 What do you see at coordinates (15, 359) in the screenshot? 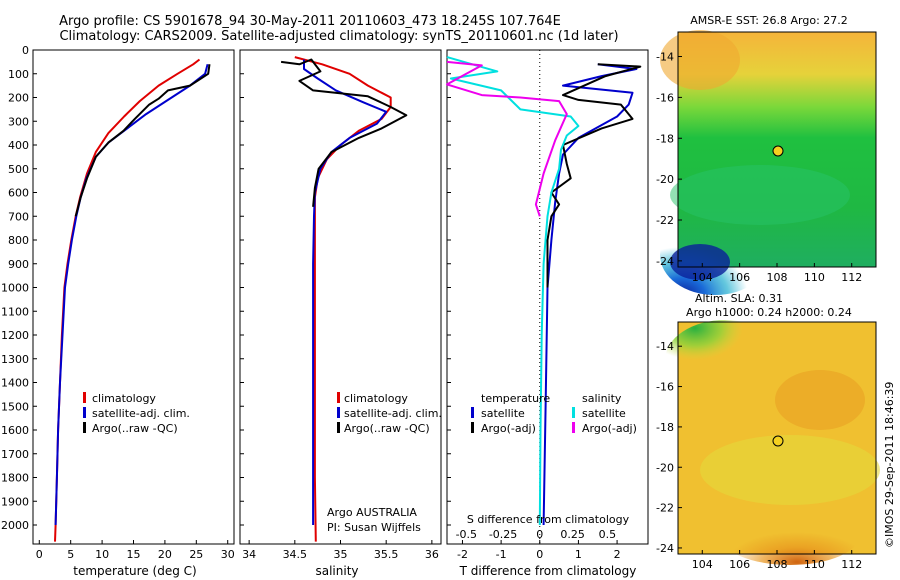
I see `depth-tick-label: 1300` at bounding box center [15, 359].